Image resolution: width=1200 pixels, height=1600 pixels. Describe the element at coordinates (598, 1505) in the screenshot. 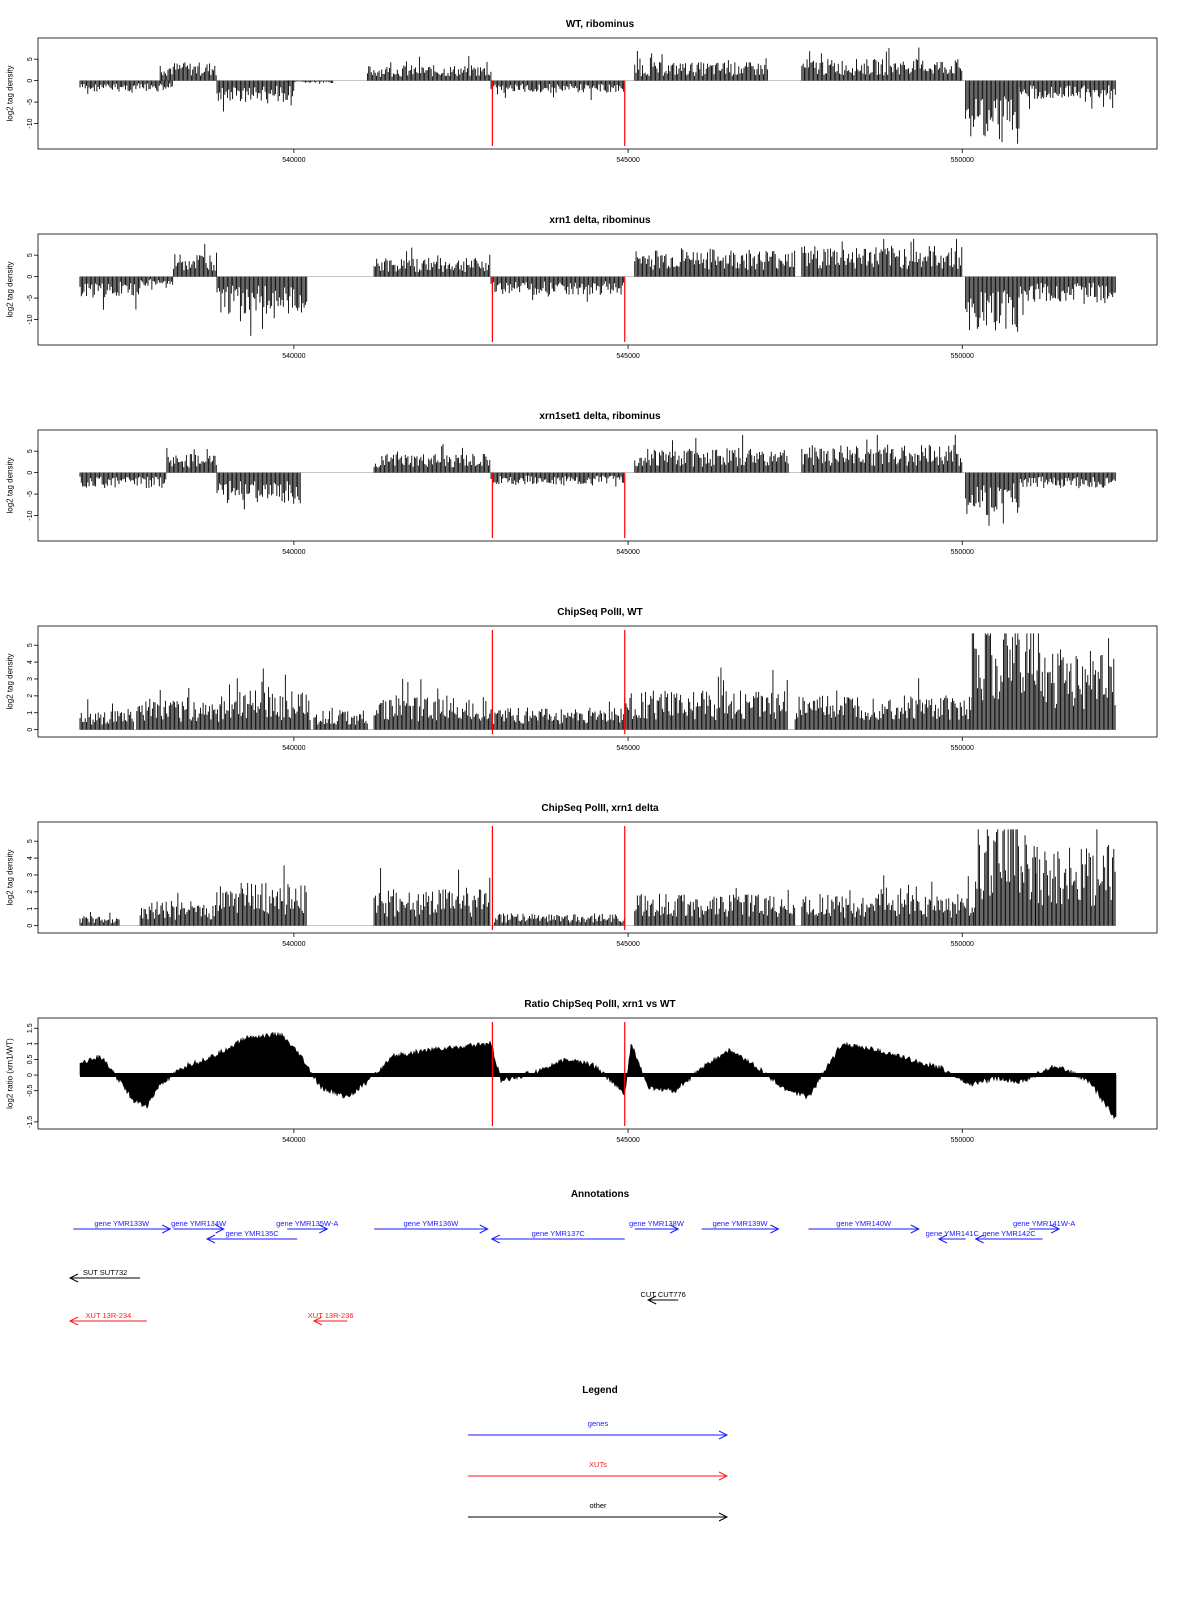

I see `legend-label: other` at that location.